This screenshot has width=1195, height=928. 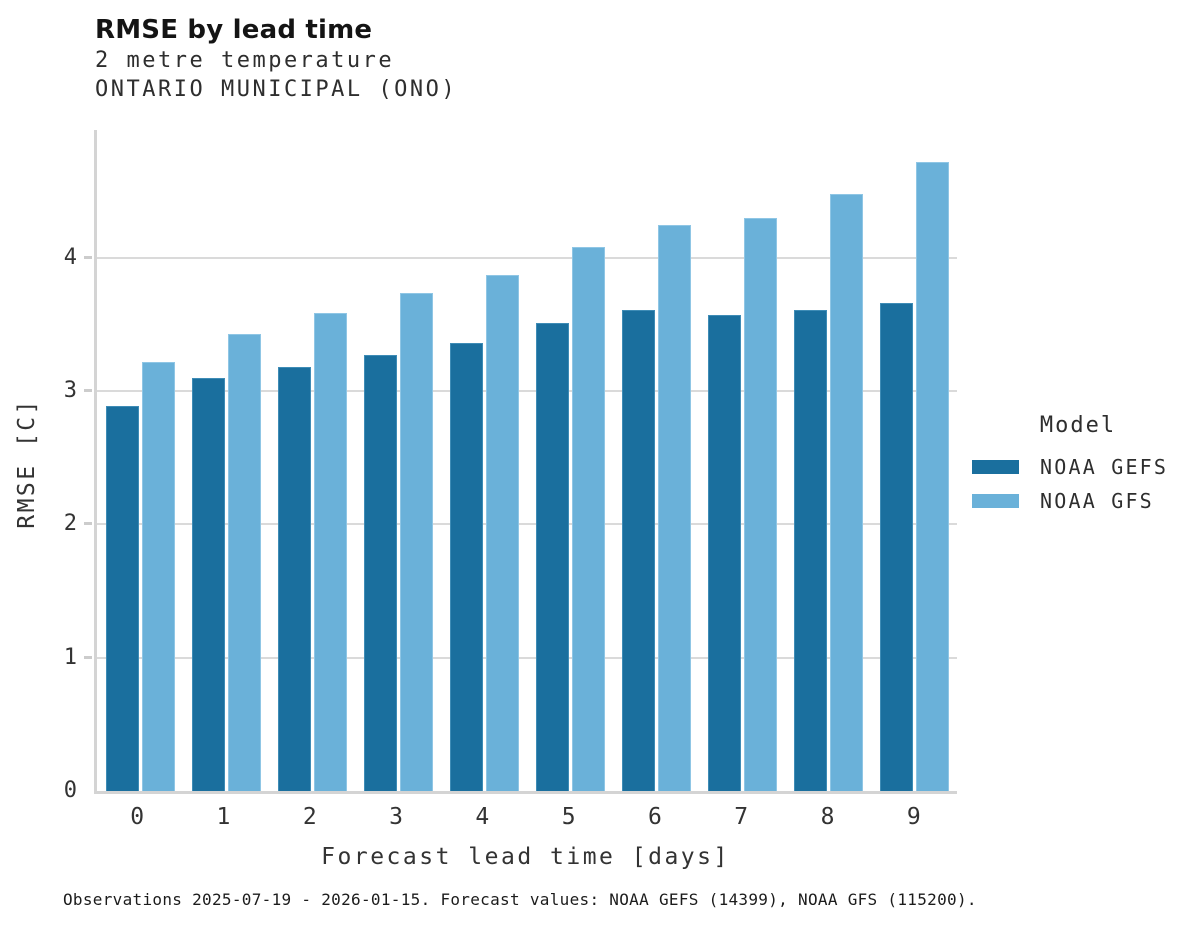 What do you see at coordinates (276, 89) in the screenshot?
I see `chart-subtitle-station: ONTARIO MUNICIPAL (ONO)` at bounding box center [276, 89].